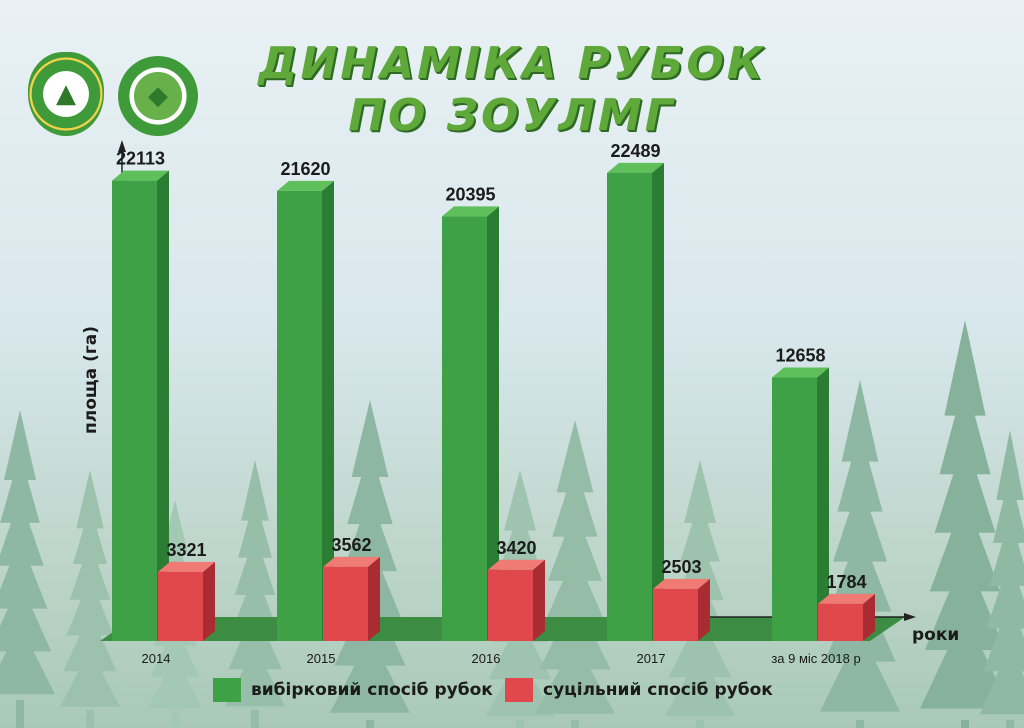 This screenshot has width=1024, height=728. I want to click on data-label-clear: 3321, so click(186, 550).